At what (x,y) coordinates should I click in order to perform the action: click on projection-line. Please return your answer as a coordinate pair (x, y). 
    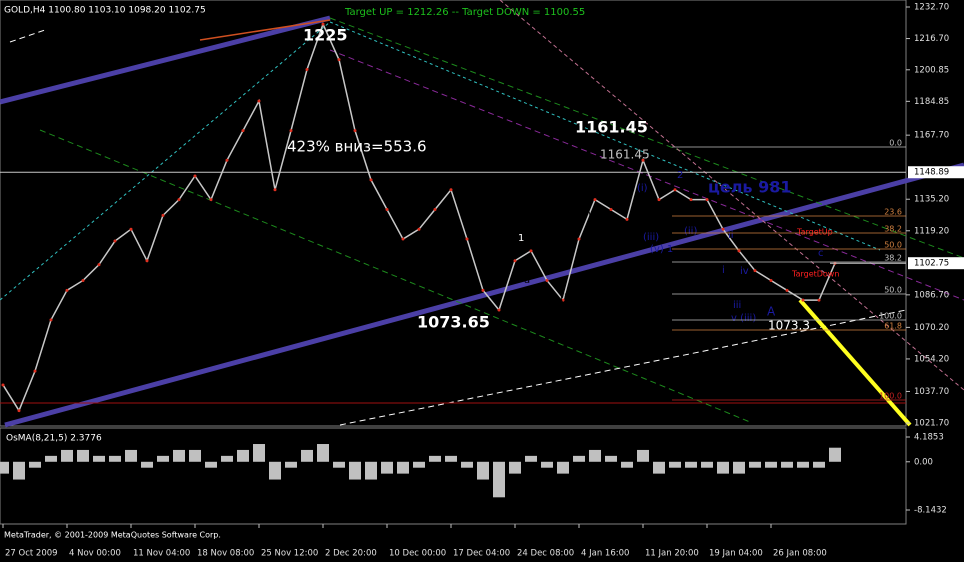
    Looking at the image, I should click on (855, 362).